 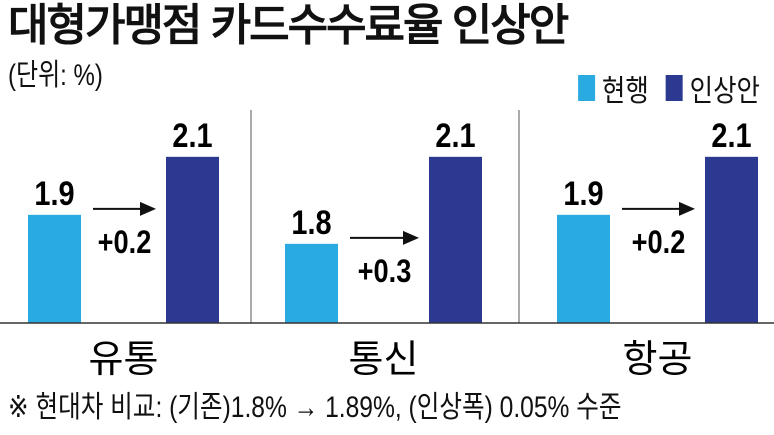 I want to click on legend-label-proposed: 인상안, so click(x=724, y=91).